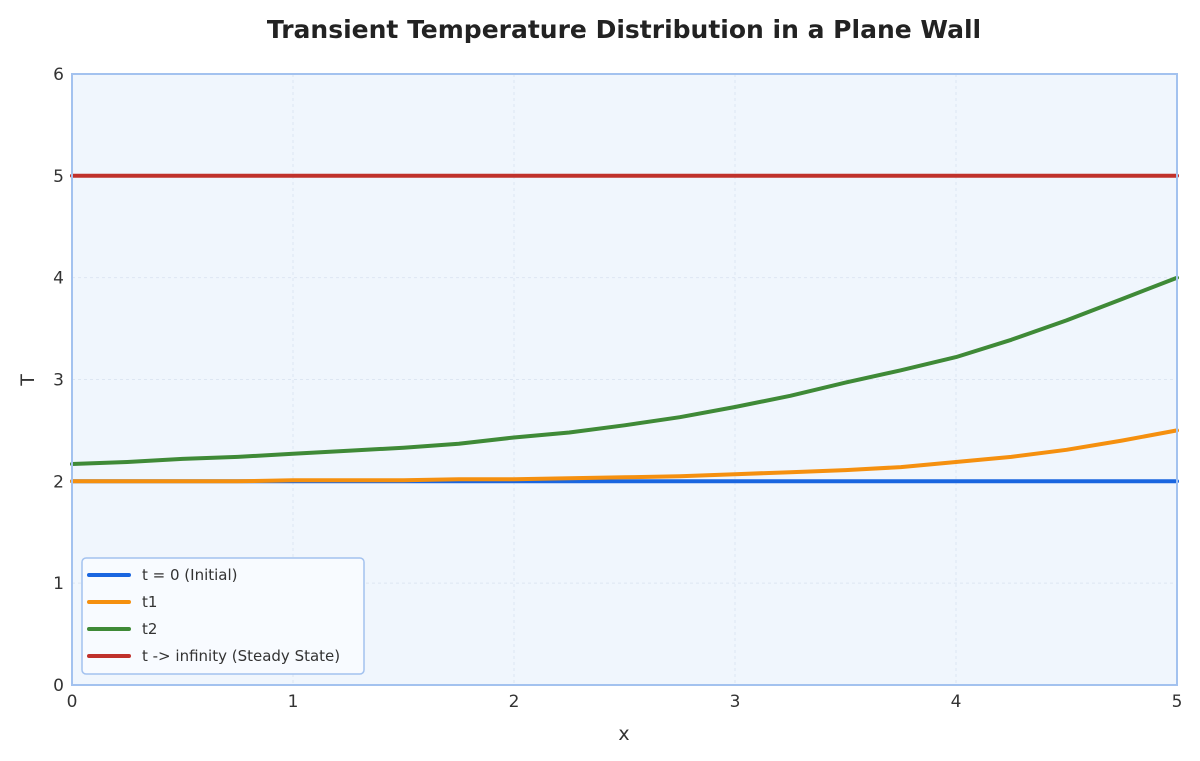 This screenshot has height=761, width=1200. What do you see at coordinates (514, 702) in the screenshot?
I see `x-tick-label: 2` at bounding box center [514, 702].